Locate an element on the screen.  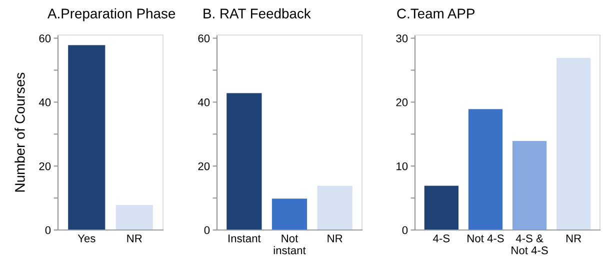
y-tick-label: 30 is located at coordinates (402, 38).